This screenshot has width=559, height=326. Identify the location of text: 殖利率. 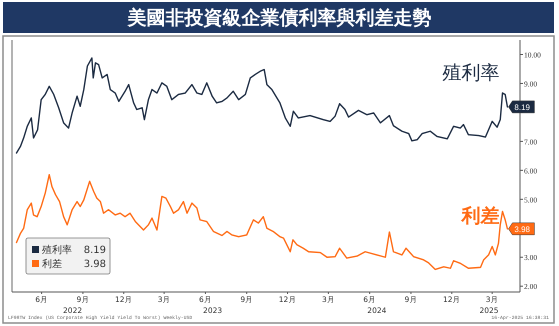
(471, 73).